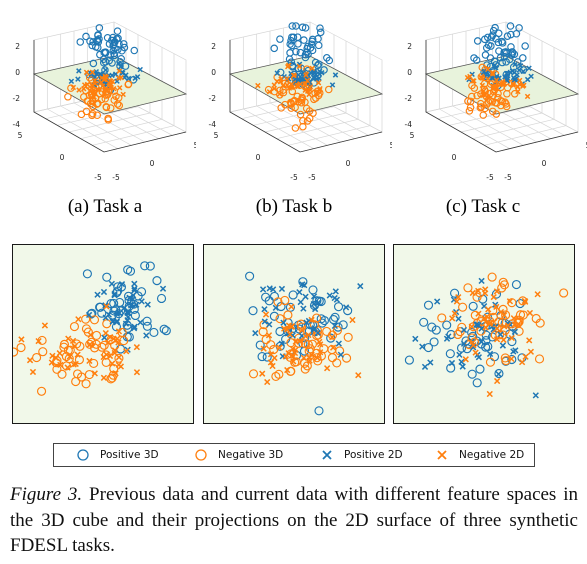  Describe the element at coordinates (483, 206) in the screenshot. I see `subcaption-c: (c) Task c` at that location.